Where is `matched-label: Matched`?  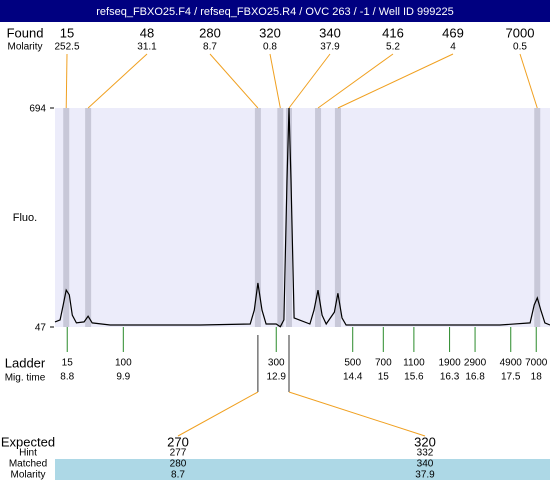 matched-label: Matched is located at coordinates (28, 464).